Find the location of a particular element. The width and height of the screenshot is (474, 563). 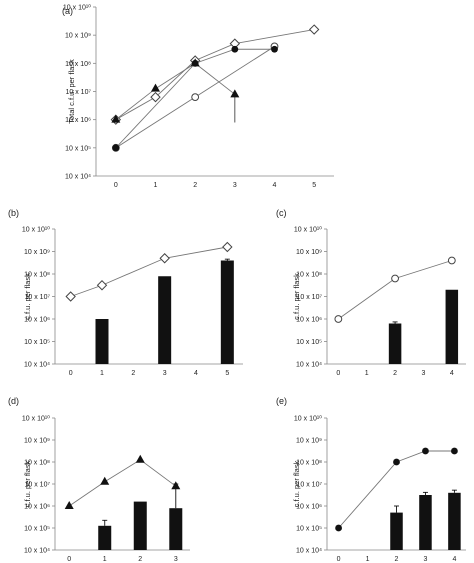

panel-label: (b) is located at coordinates (13, 213).